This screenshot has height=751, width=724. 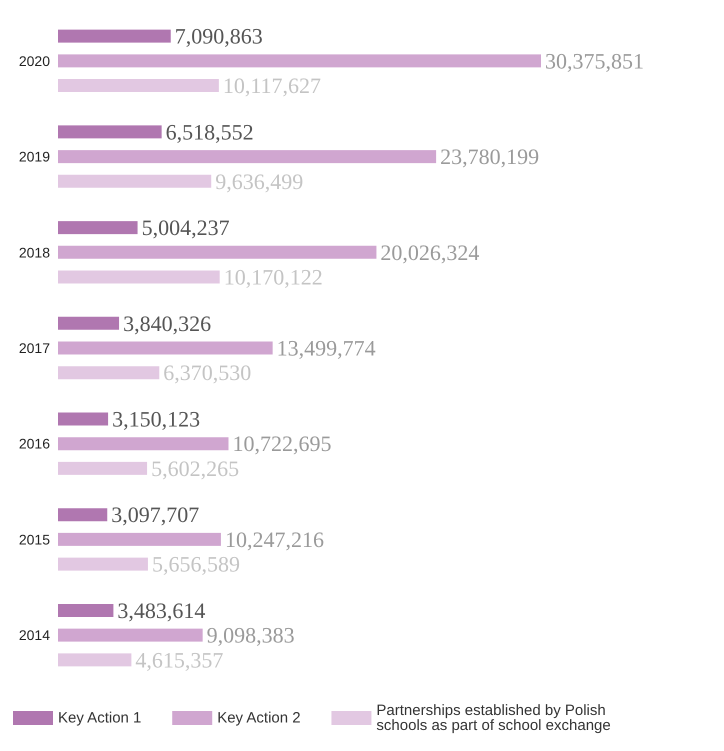 What do you see at coordinates (196, 564) in the screenshot?
I see `data-label: 5,656,589` at bounding box center [196, 564].